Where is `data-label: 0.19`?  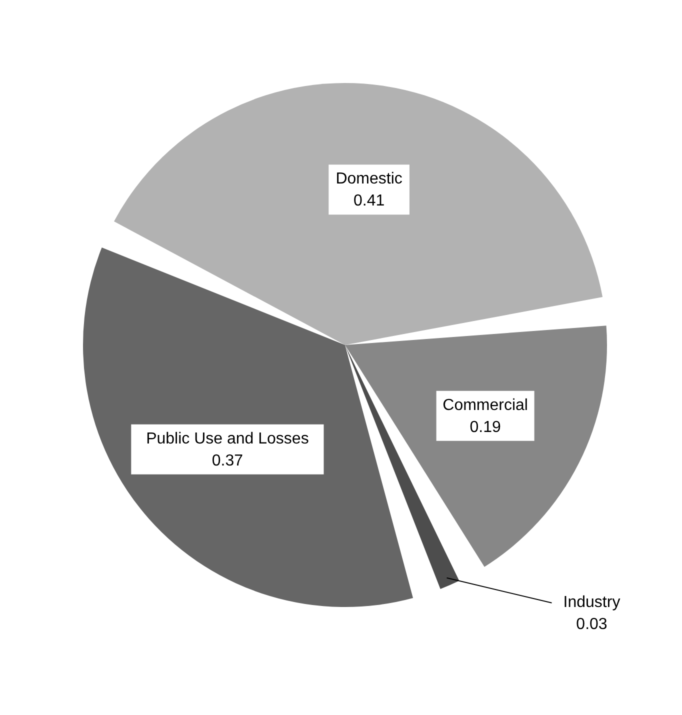
data-label: 0.19 is located at coordinates (485, 427).